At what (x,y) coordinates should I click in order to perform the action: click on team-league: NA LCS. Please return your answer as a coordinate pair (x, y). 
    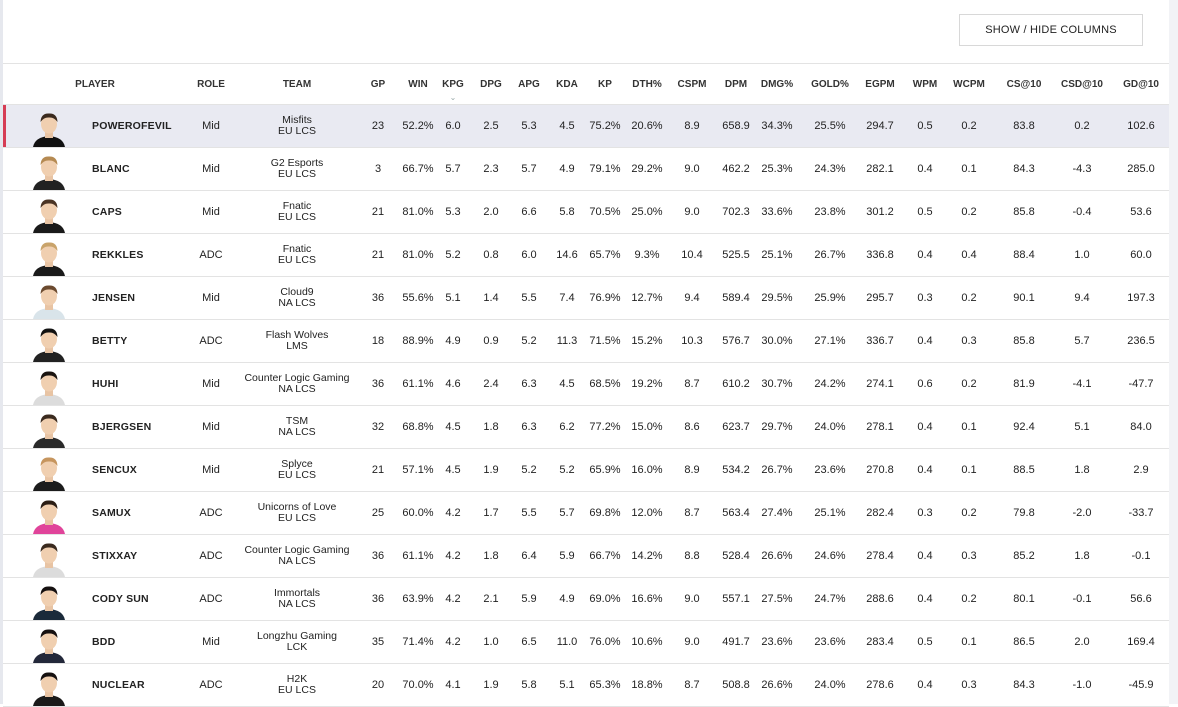
    Looking at the image, I should click on (297, 561).